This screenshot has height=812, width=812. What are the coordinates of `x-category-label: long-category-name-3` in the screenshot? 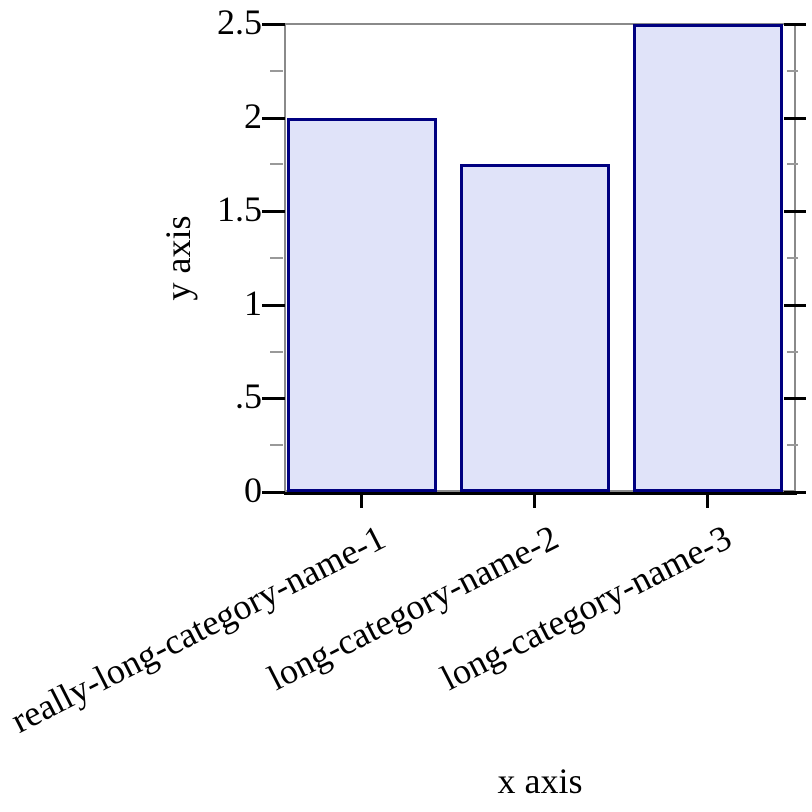 It's located at (586, 607).